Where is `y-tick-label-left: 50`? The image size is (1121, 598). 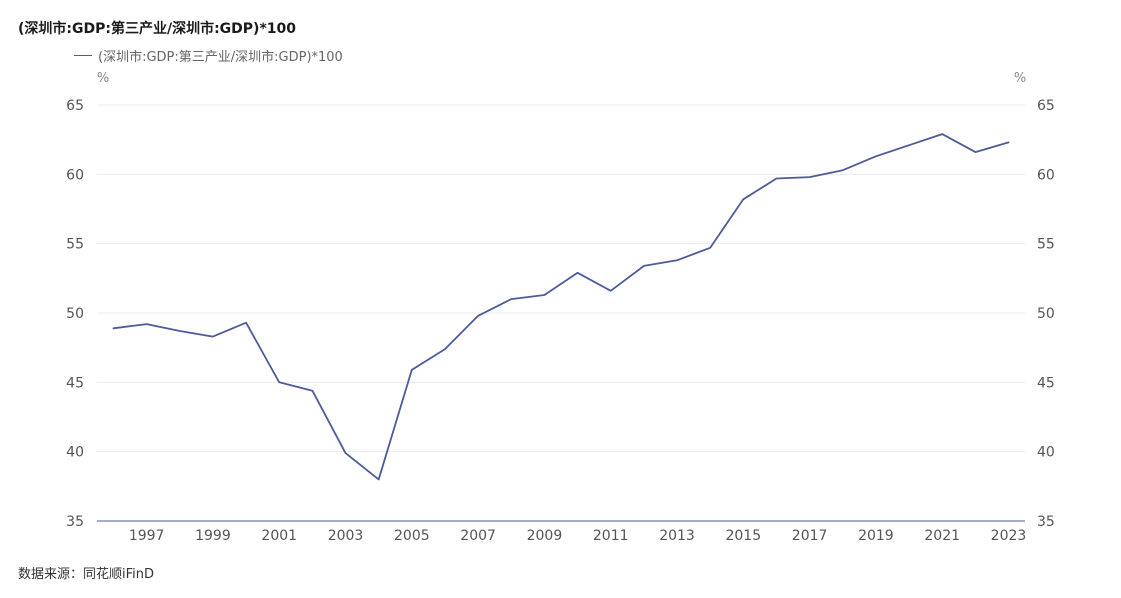
y-tick-label-left: 50 is located at coordinates (75, 314).